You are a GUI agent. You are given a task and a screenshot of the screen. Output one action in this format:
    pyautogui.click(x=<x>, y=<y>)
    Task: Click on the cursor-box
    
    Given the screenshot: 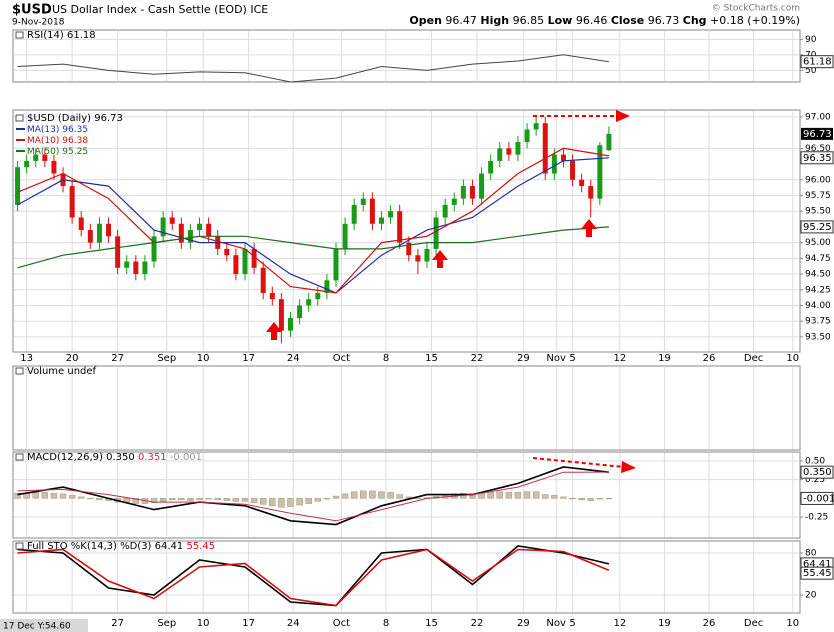 What is the action you would take?
    pyautogui.click(x=44, y=625)
    